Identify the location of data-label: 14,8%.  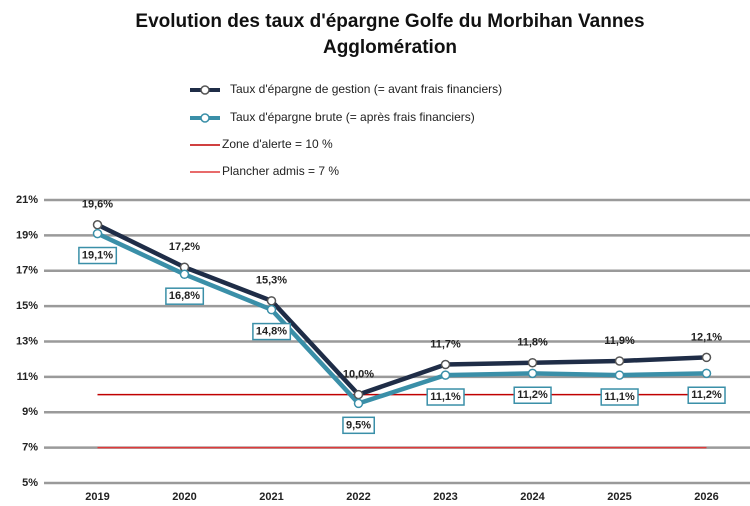
(271, 332).